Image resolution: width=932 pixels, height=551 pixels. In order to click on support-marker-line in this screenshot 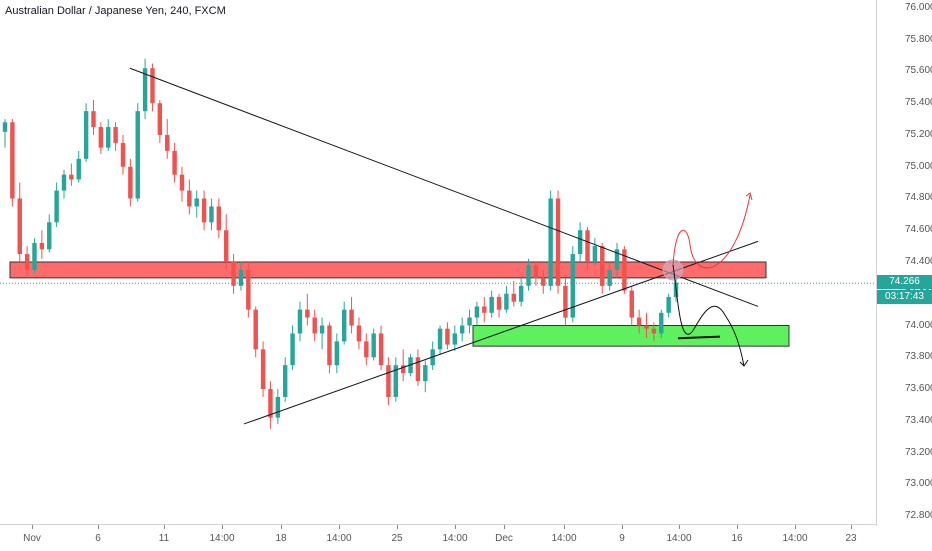, I will do `click(699, 337)`.